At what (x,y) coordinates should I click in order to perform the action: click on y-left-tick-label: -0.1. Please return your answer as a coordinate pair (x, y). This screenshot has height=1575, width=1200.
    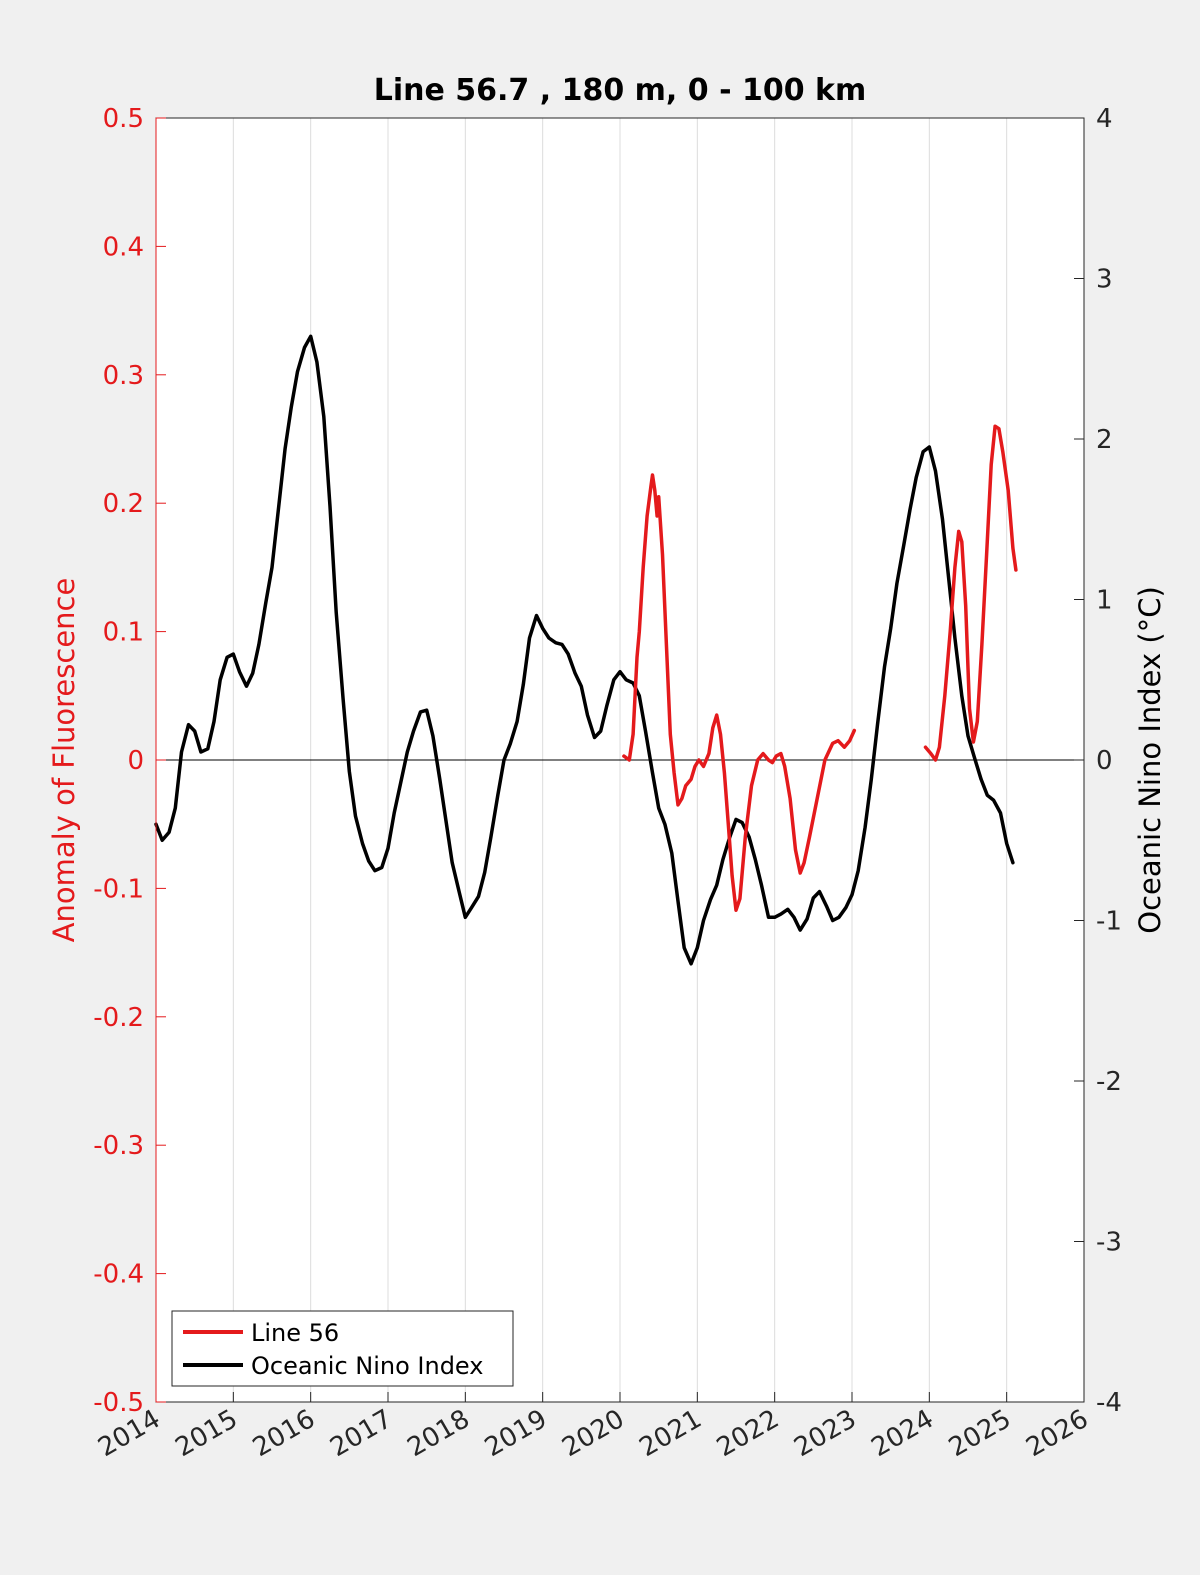
    Looking at the image, I should click on (118, 889).